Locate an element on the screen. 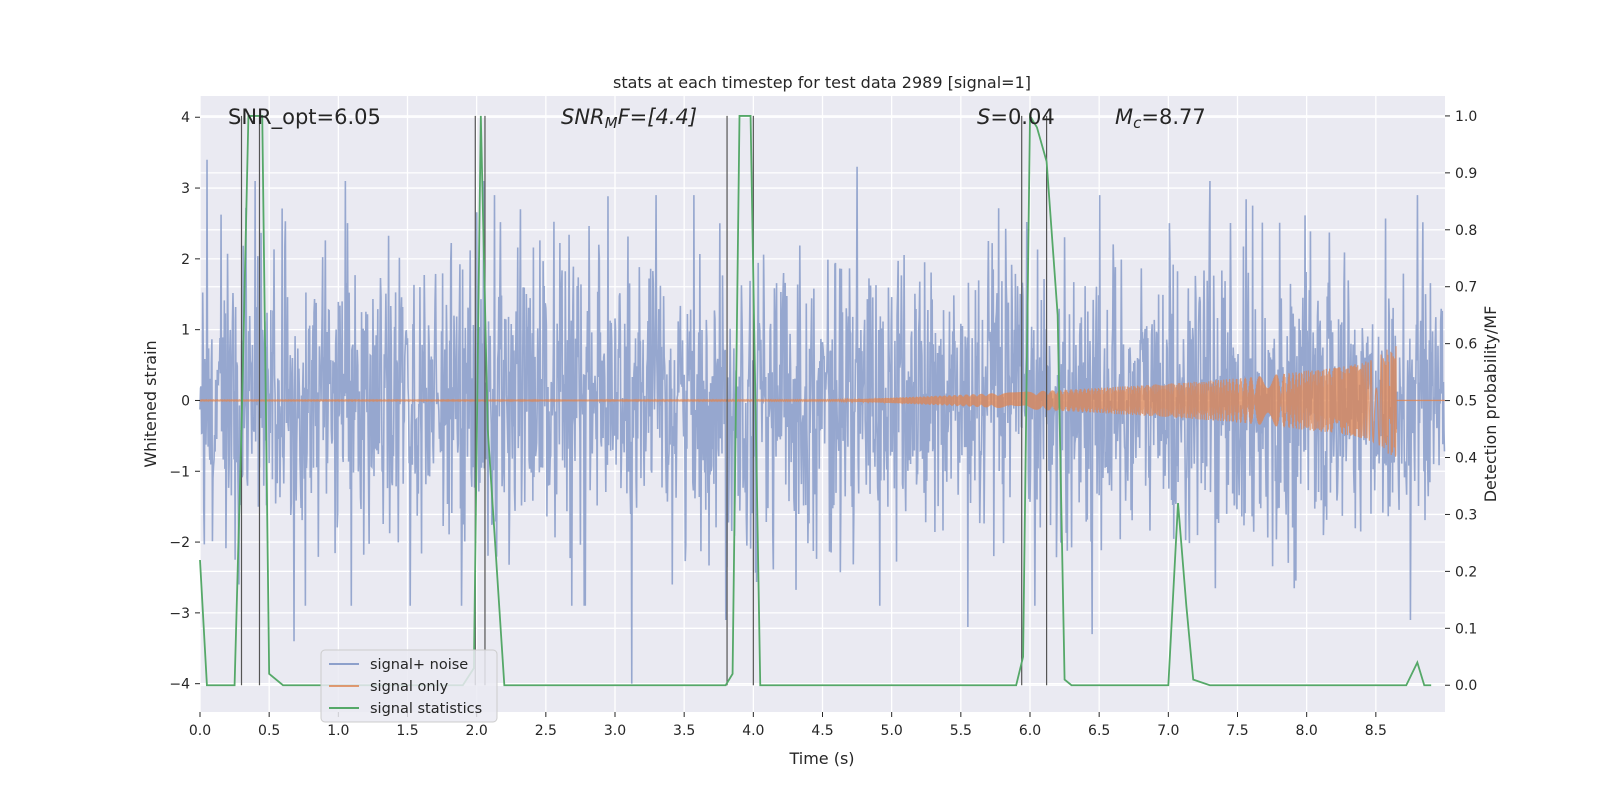  x-tick-label-0: 0.0 is located at coordinates (200, 731).